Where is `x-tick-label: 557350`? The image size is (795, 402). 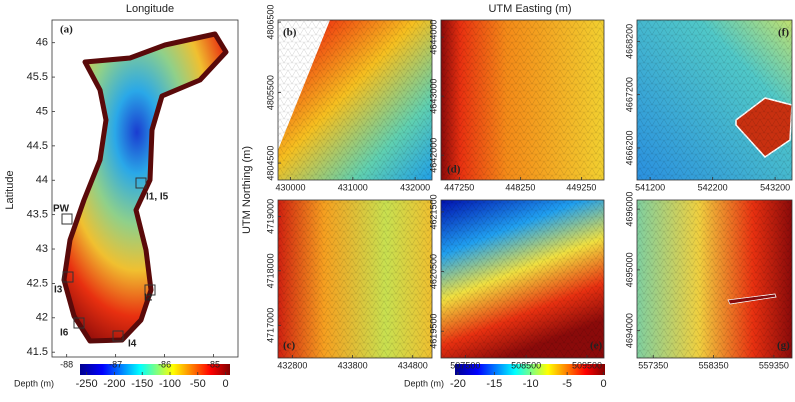 x-tick-label: 557350 is located at coordinates (653, 365).